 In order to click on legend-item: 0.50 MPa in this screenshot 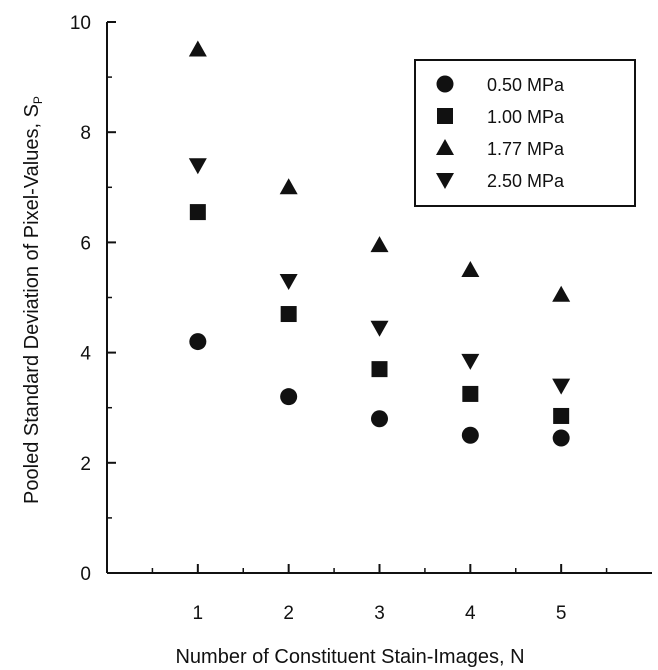, I will do `click(500, 85)`.